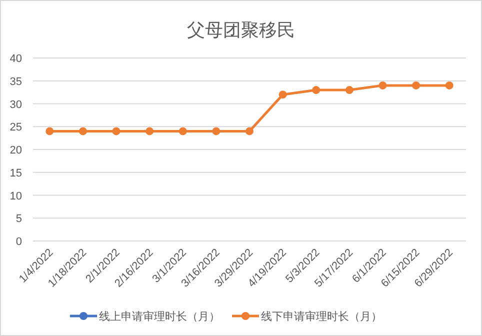 The width and height of the screenshot is (482, 336). What do you see at coordinates (19, 219) in the screenshot?
I see `y-tick-label: 5` at bounding box center [19, 219].